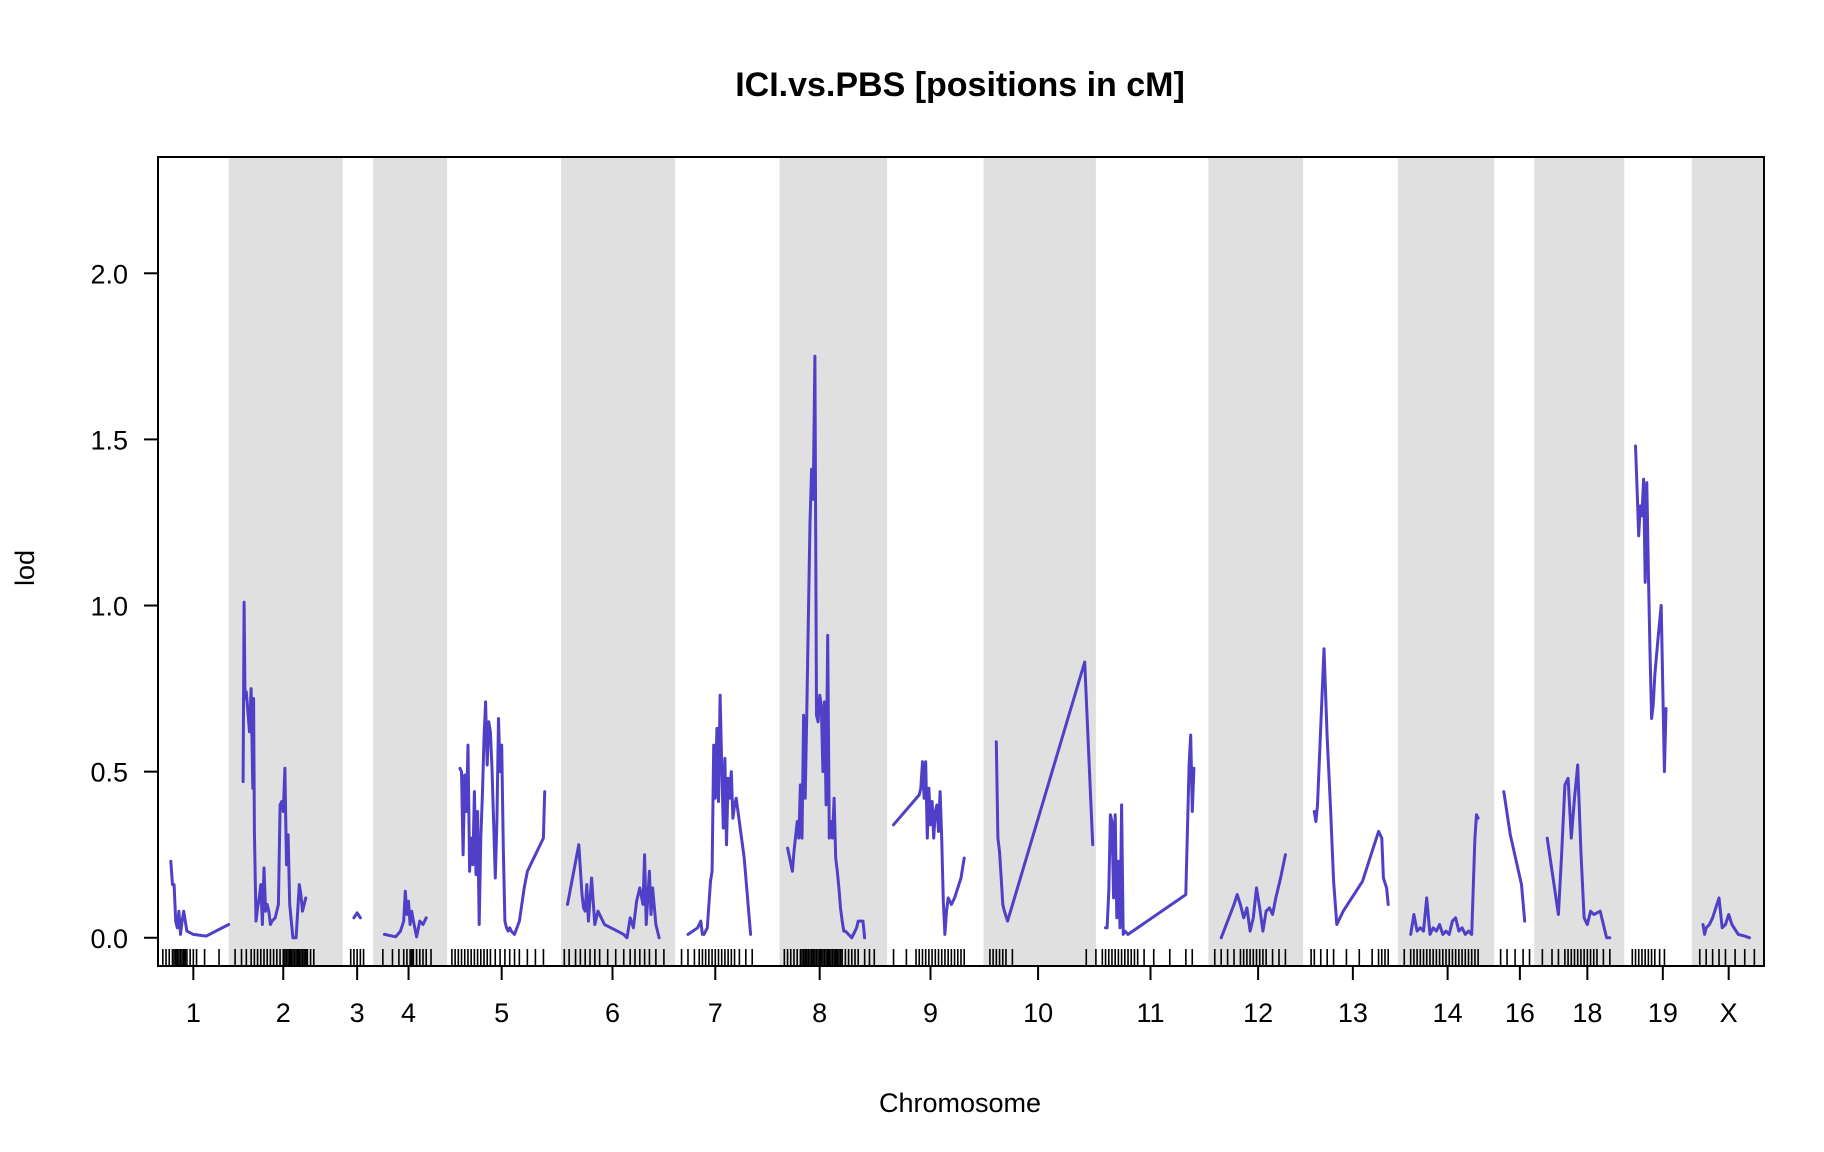  I want to click on y-tick-label: 2.0, so click(109, 274).